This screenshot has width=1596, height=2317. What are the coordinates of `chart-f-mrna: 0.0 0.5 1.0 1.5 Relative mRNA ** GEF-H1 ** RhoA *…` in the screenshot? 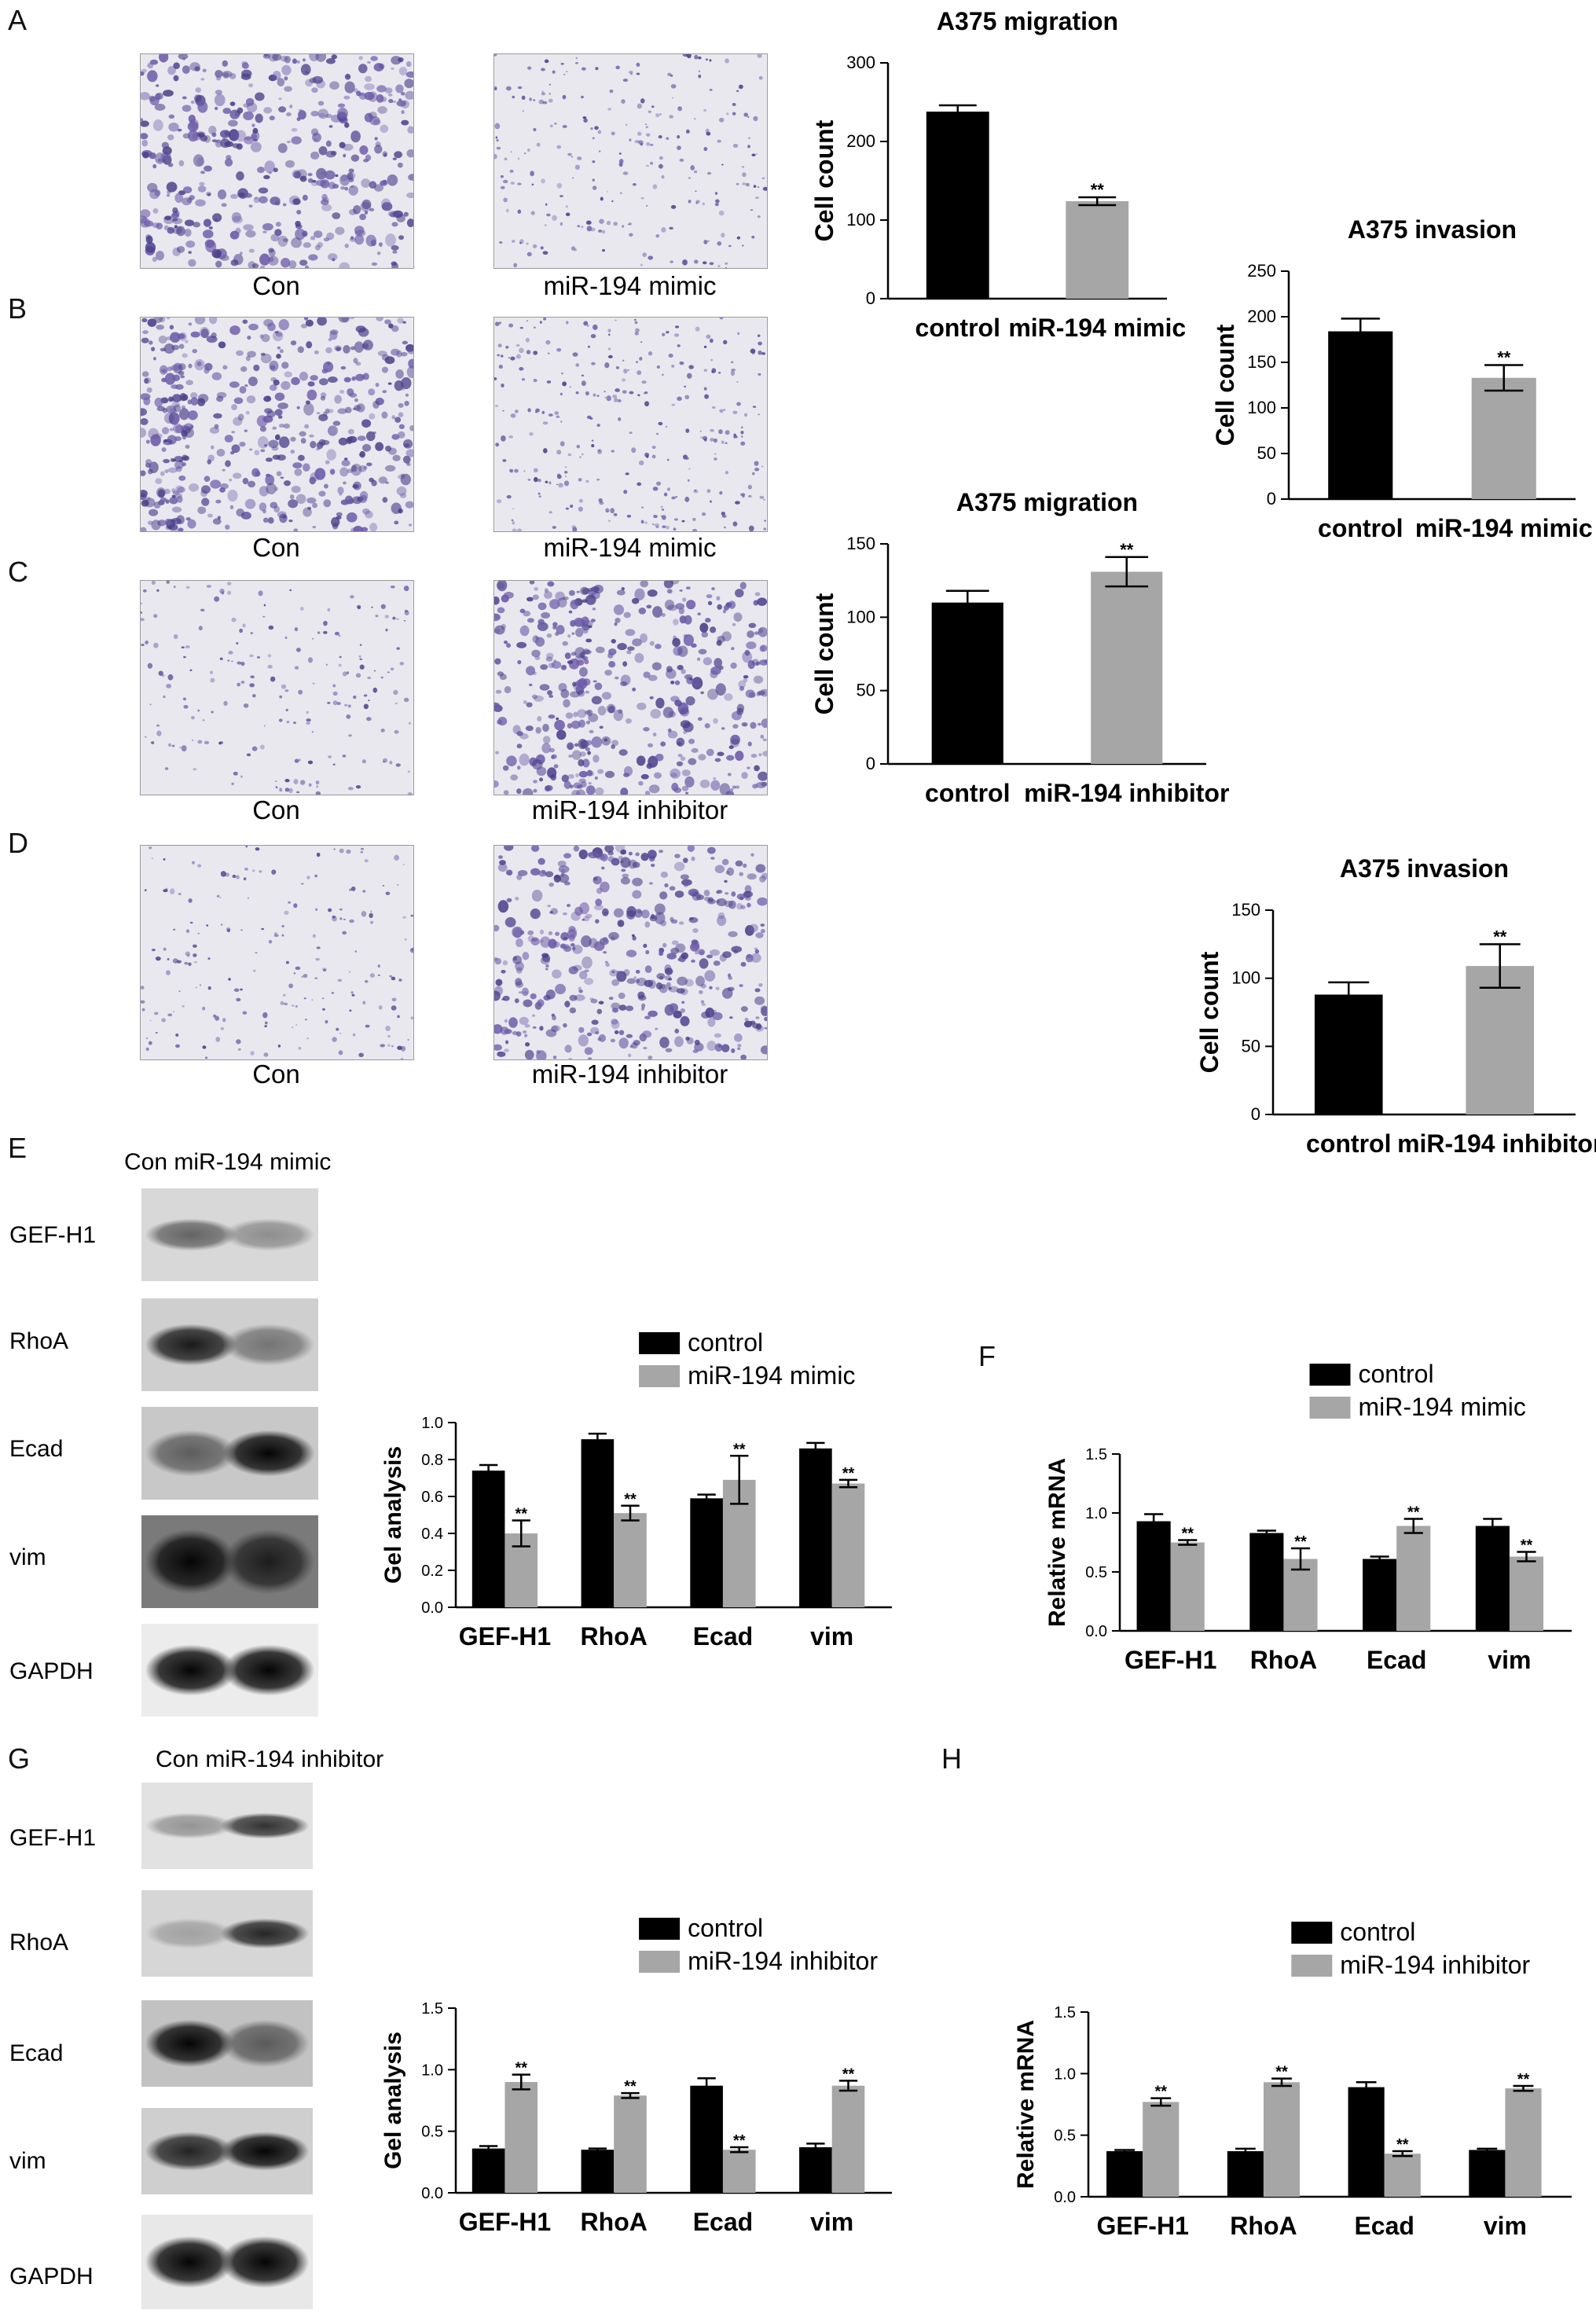 It's located at (1300, 1513).